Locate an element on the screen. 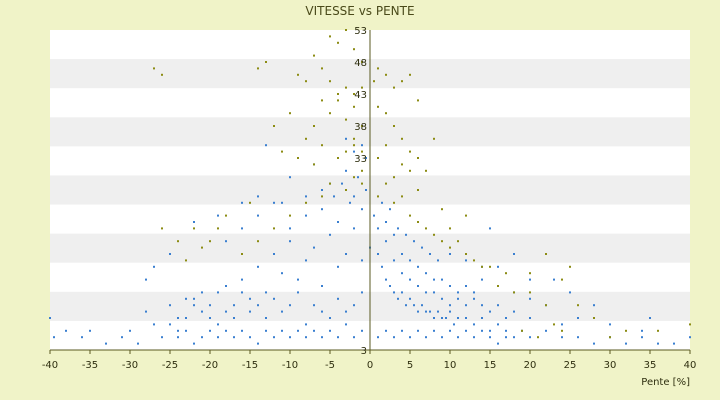  y-tick-label: 3 is located at coordinates (364, 351).